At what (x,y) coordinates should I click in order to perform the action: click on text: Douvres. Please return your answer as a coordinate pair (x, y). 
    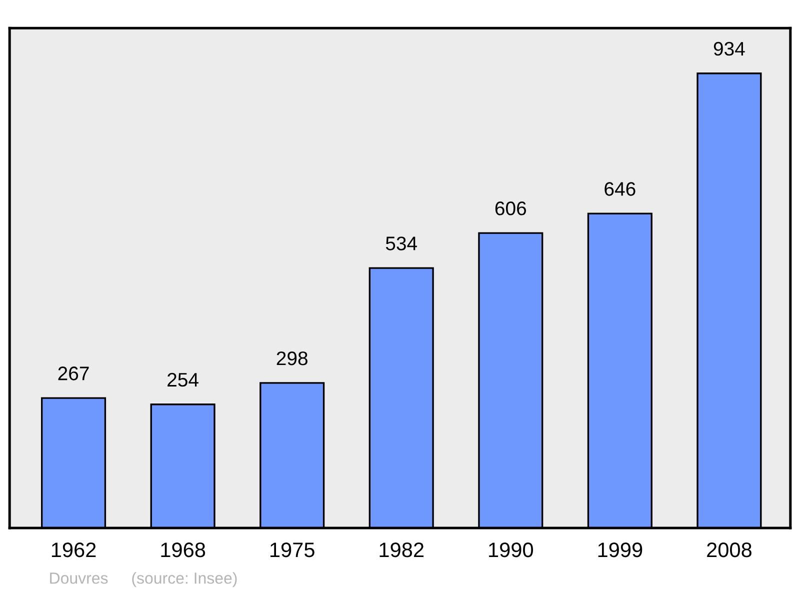
    Looking at the image, I should click on (79, 578).